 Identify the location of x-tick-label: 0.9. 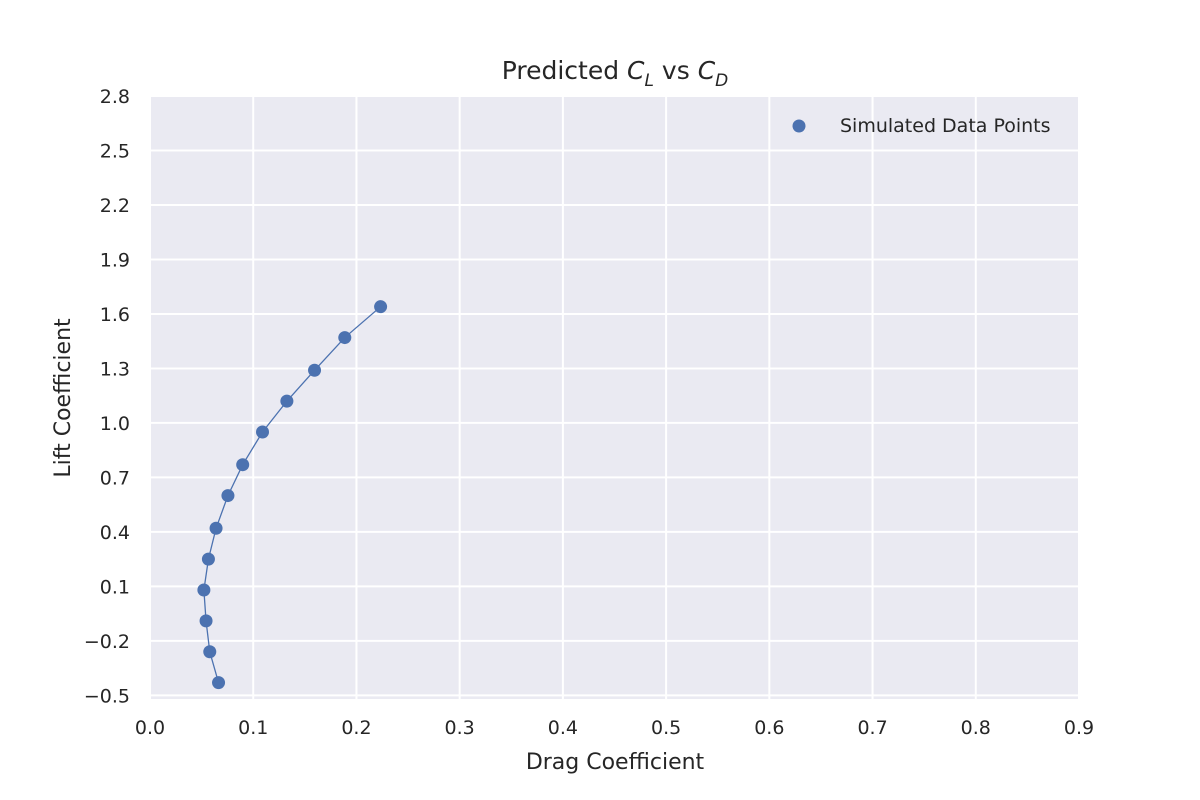
(1079, 728).